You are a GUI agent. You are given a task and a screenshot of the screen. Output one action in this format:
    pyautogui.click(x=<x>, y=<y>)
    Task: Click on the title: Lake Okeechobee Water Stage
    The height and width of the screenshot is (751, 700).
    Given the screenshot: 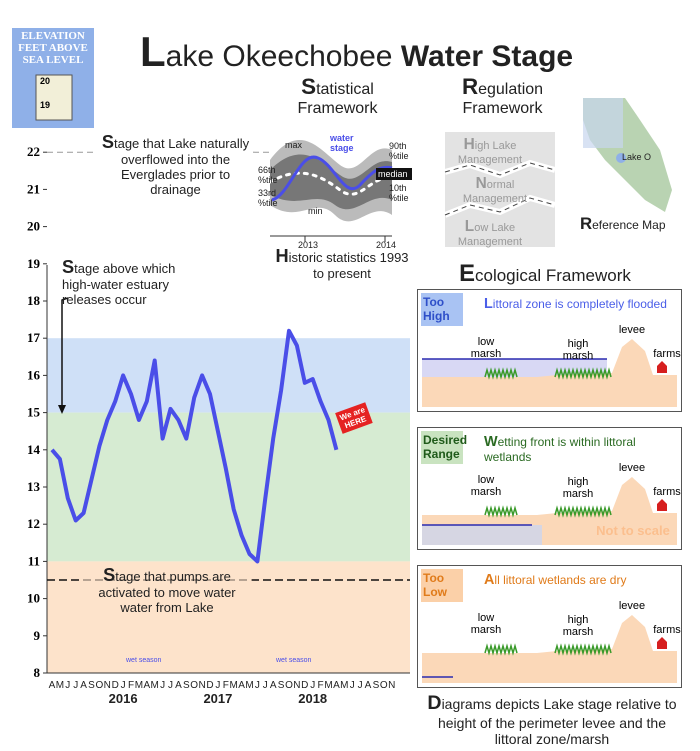 What is the action you would take?
    pyautogui.click(x=356, y=52)
    